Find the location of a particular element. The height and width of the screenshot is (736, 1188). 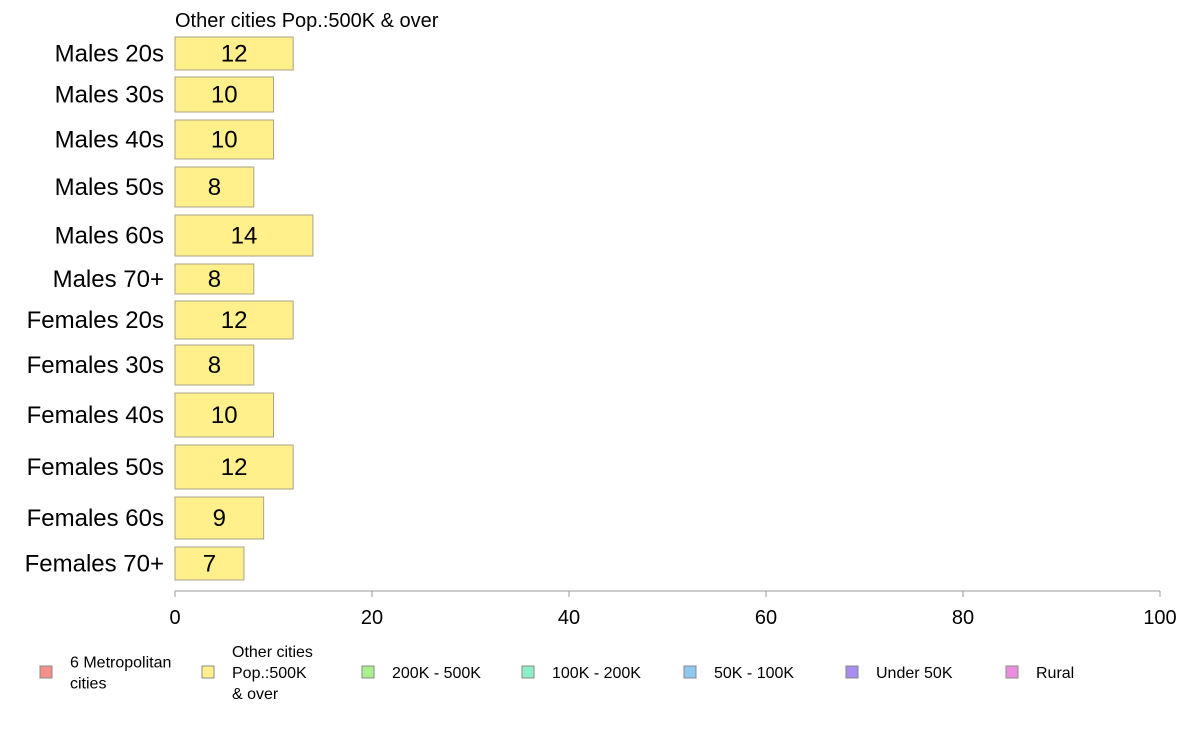

category-label: Females 70+ is located at coordinates (94, 564).